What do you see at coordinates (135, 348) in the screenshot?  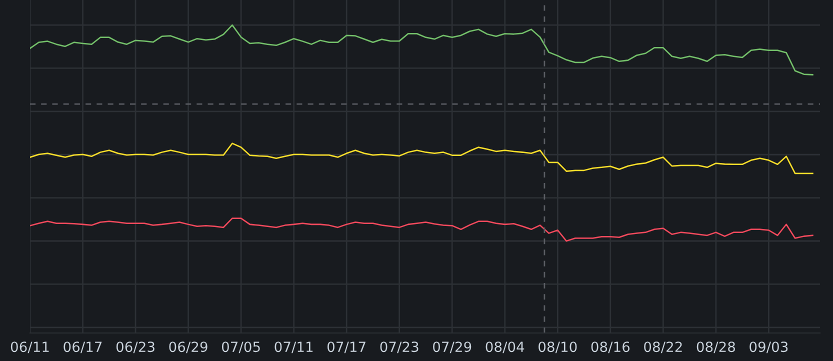 I see `x-tick-label: 06/23` at bounding box center [135, 348].